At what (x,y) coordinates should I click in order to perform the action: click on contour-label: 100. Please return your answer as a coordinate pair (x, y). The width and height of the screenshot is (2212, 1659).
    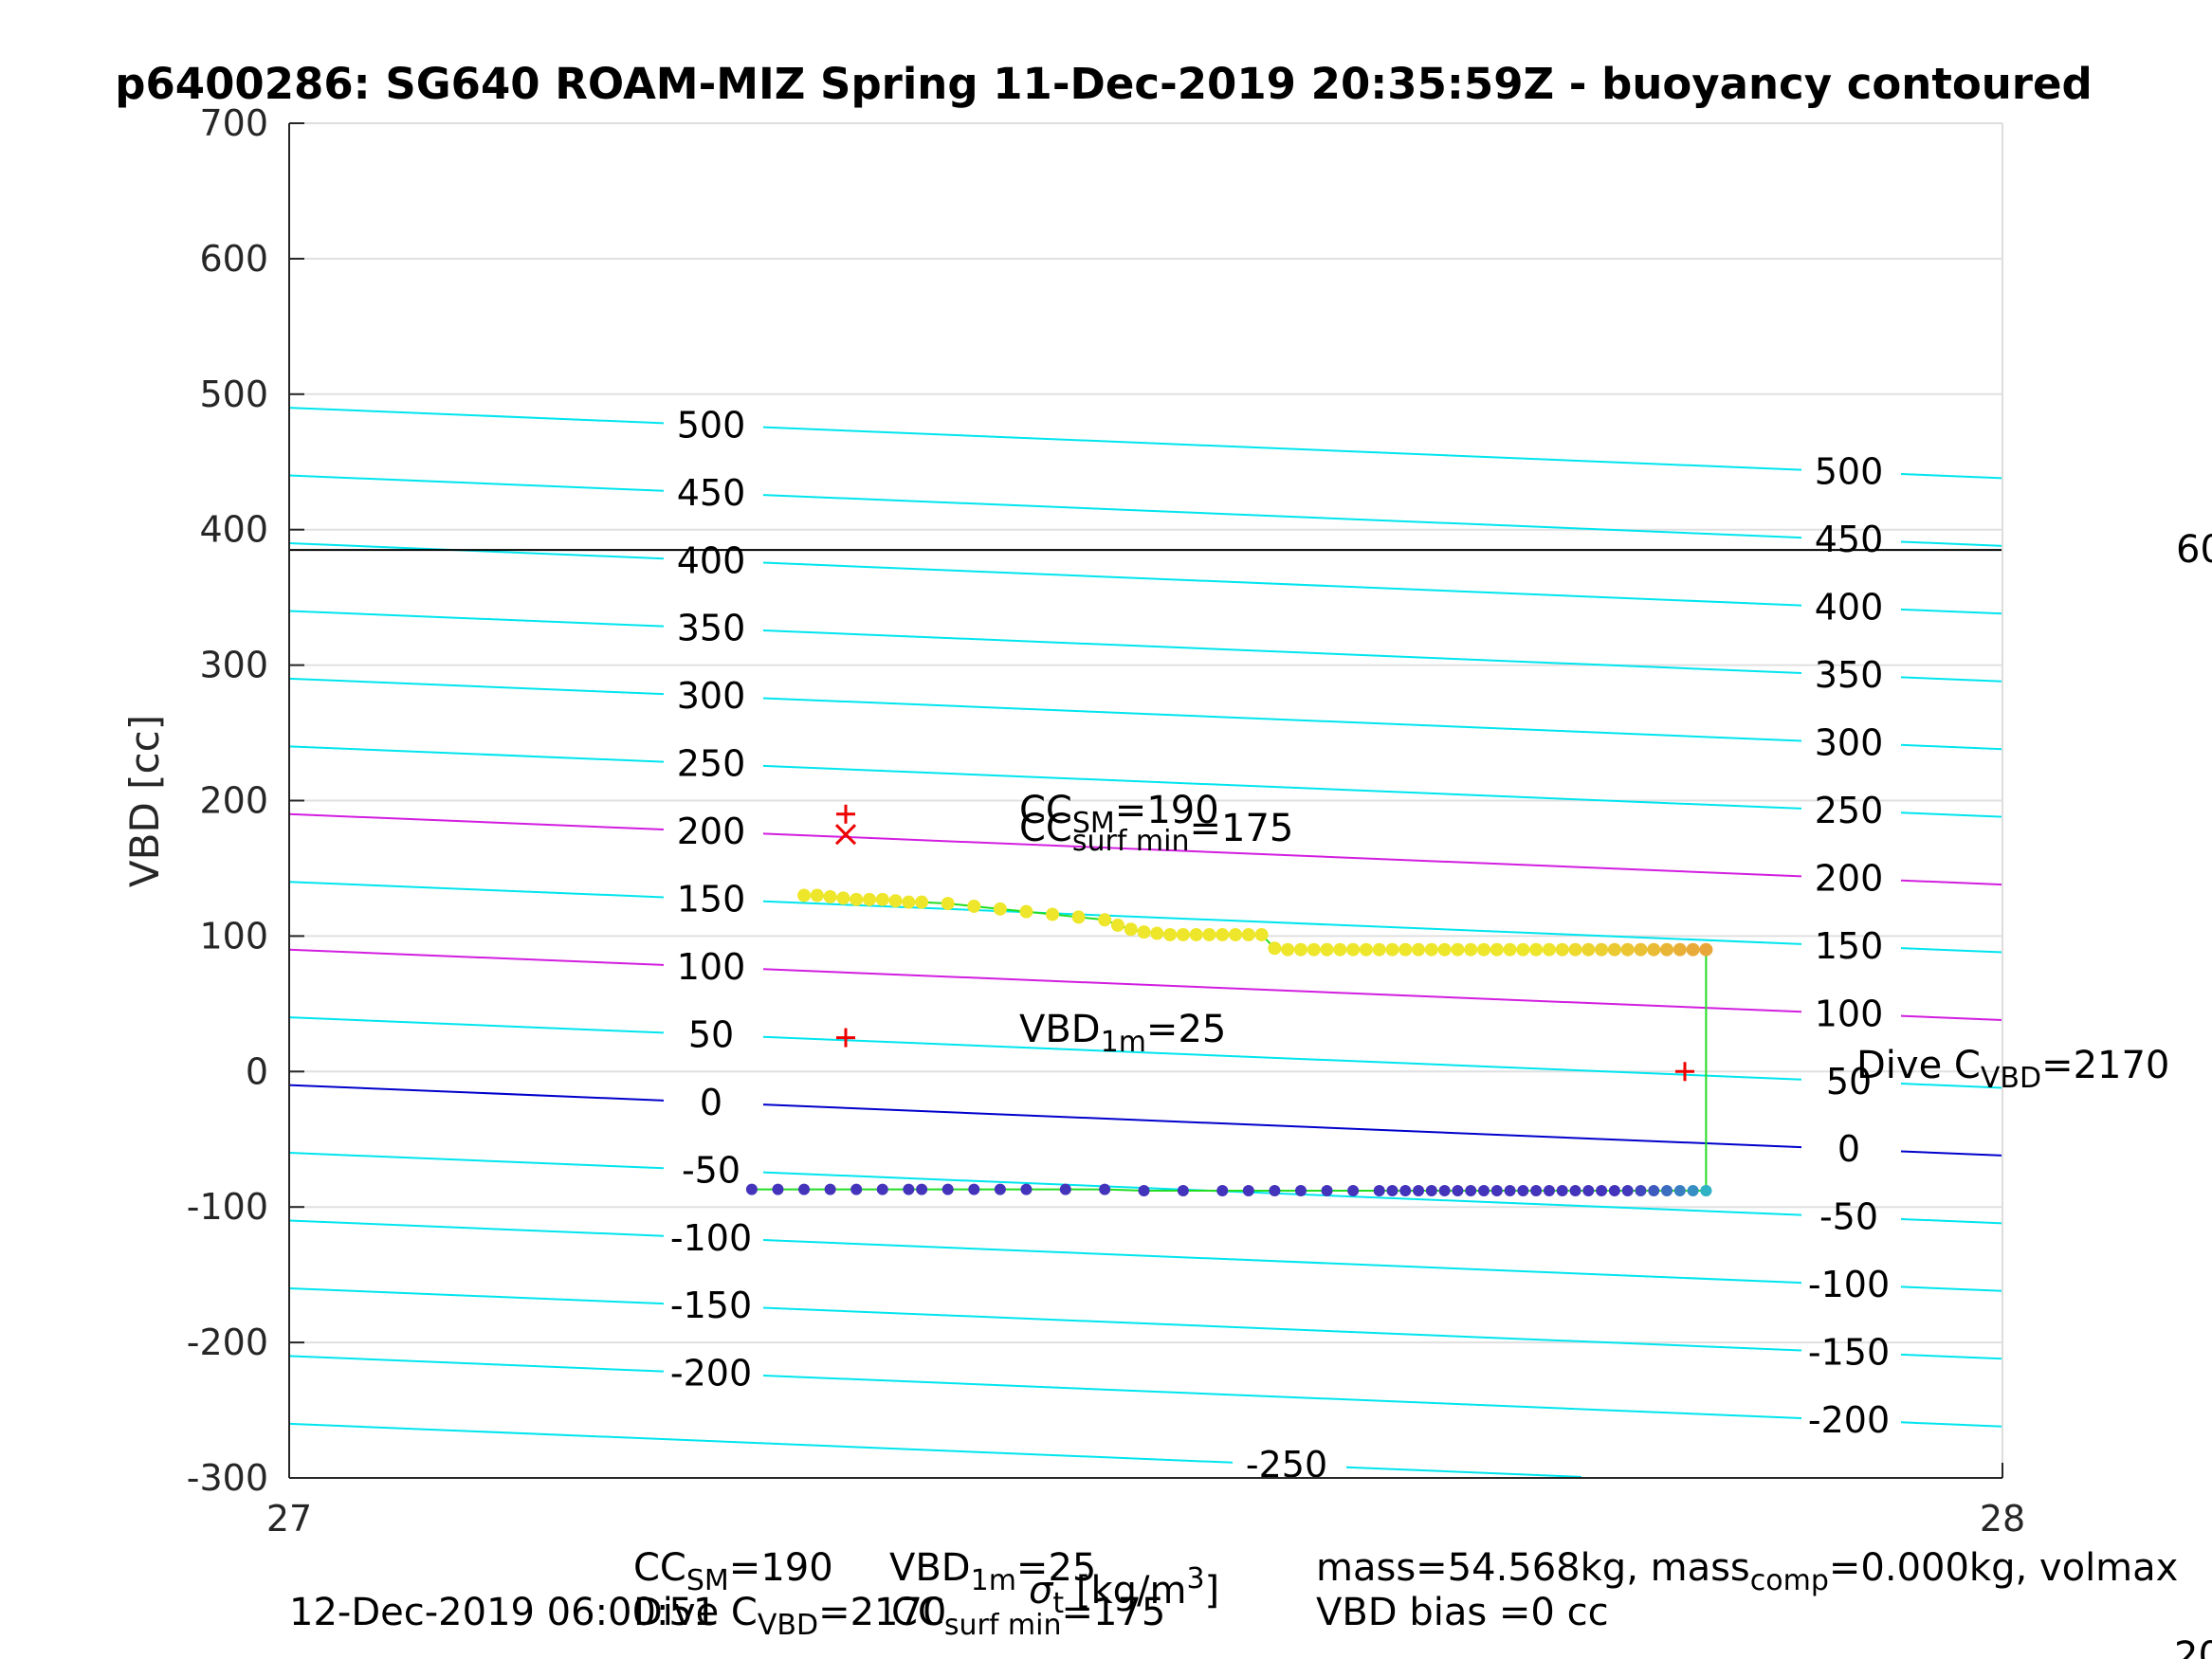
    Looking at the image, I should click on (1849, 1013).